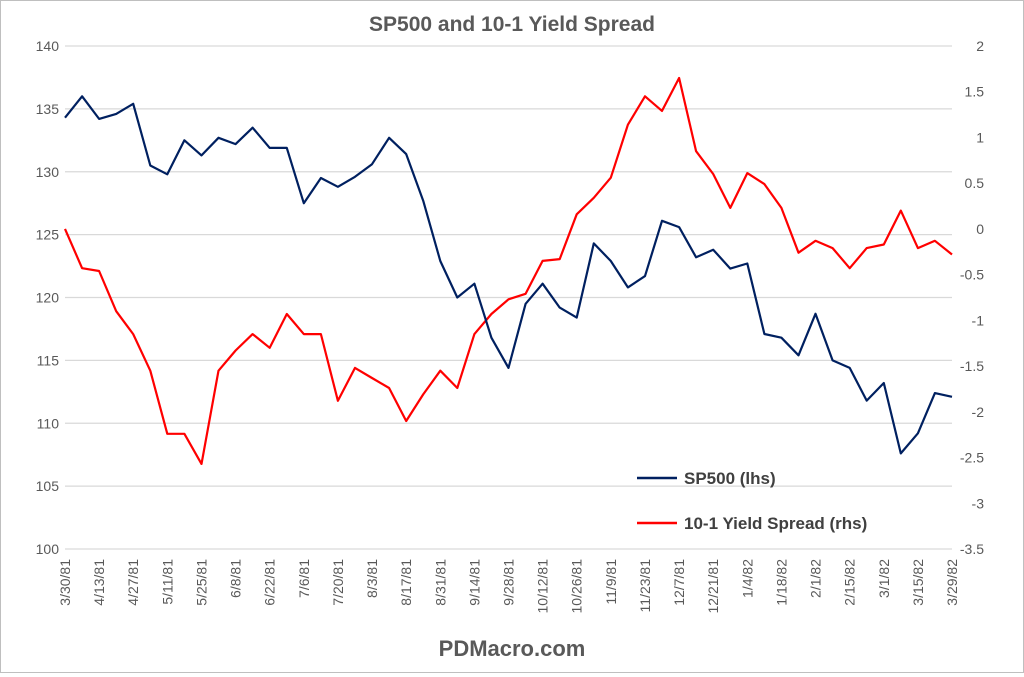  I want to click on left-tick-label: 135, so click(48, 109).